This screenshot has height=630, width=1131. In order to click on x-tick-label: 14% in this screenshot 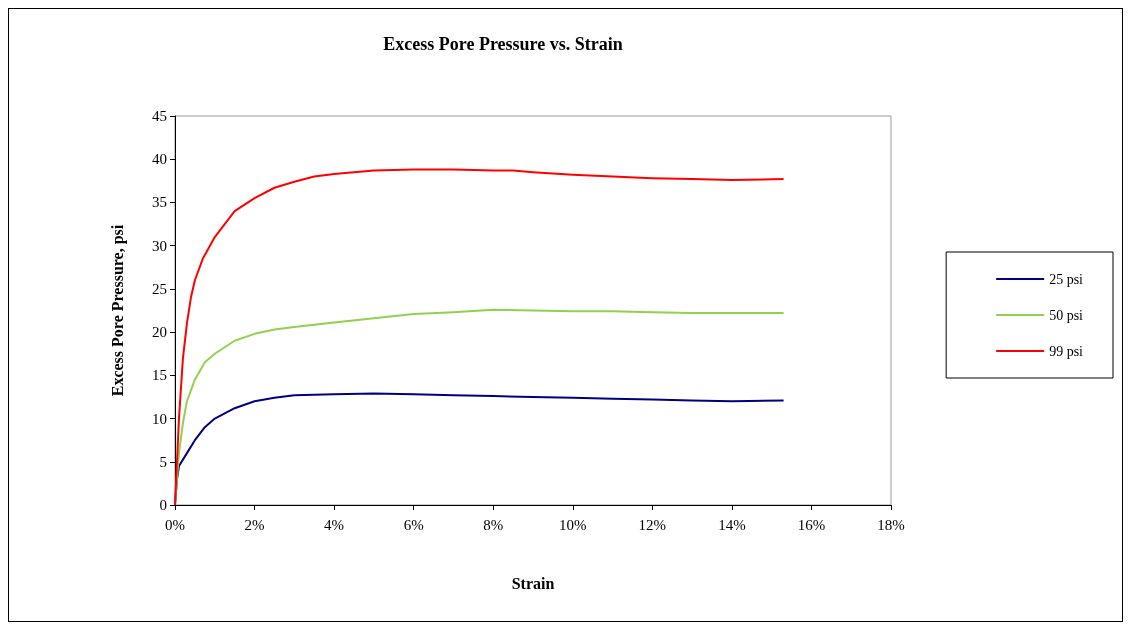, I will do `click(732, 524)`.